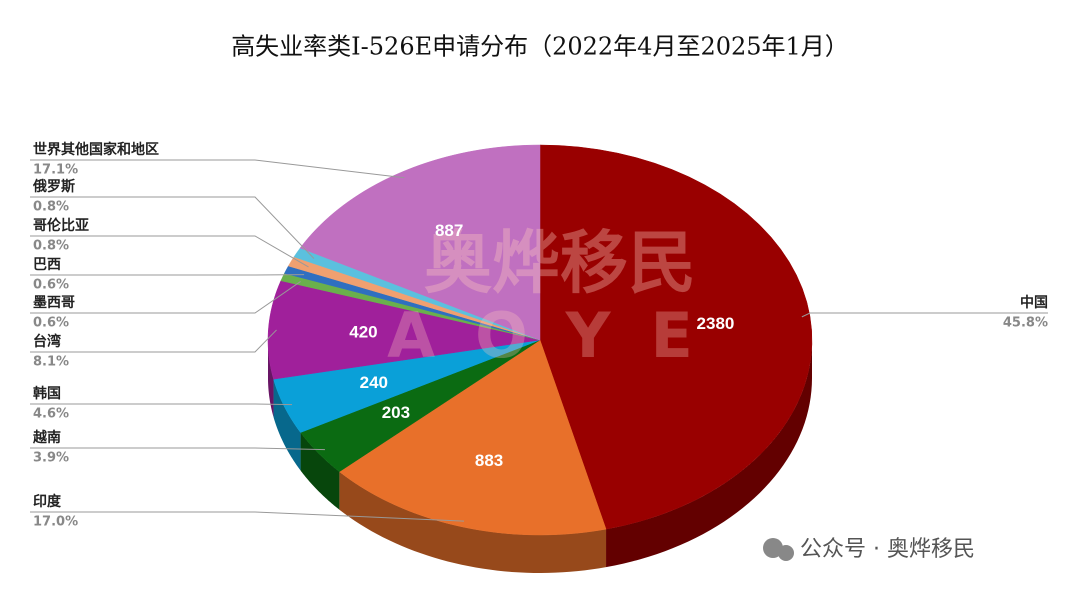  What do you see at coordinates (396, 412) in the screenshot?
I see `value-label: 203` at bounding box center [396, 412].